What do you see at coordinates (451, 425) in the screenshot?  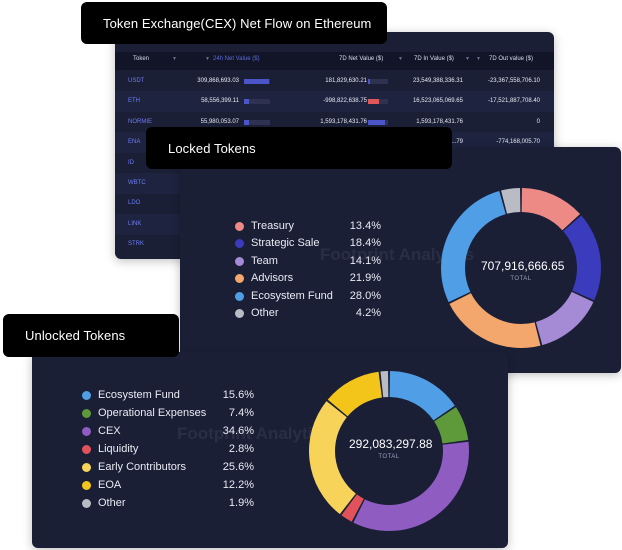 I see `donut-slice-operational-expenses` at bounding box center [451, 425].